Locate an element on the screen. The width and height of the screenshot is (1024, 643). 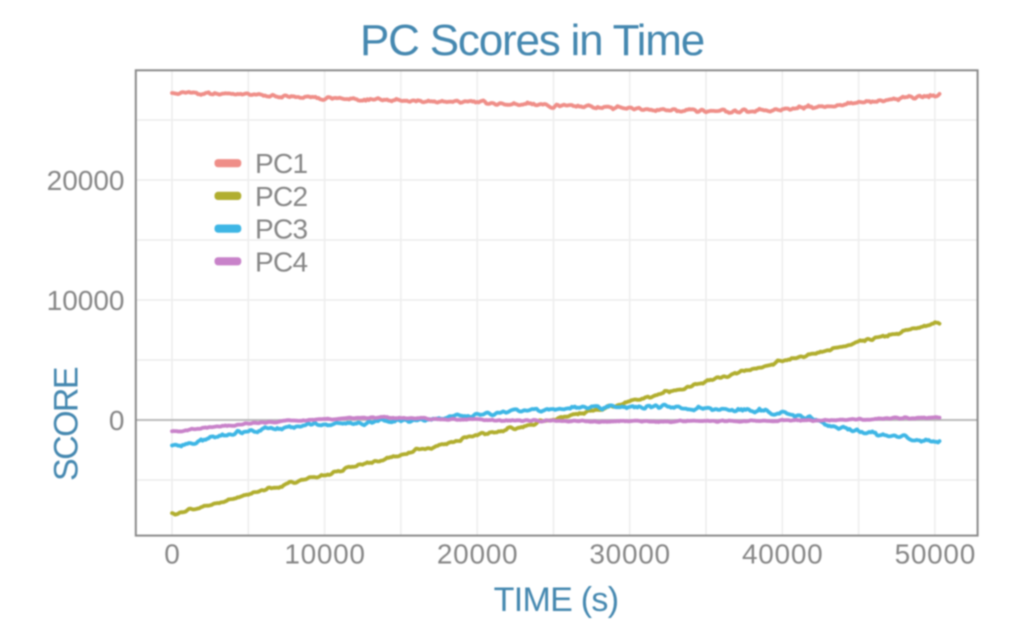
svg-text: PC Scores in Time is located at coordinates (532, 40).